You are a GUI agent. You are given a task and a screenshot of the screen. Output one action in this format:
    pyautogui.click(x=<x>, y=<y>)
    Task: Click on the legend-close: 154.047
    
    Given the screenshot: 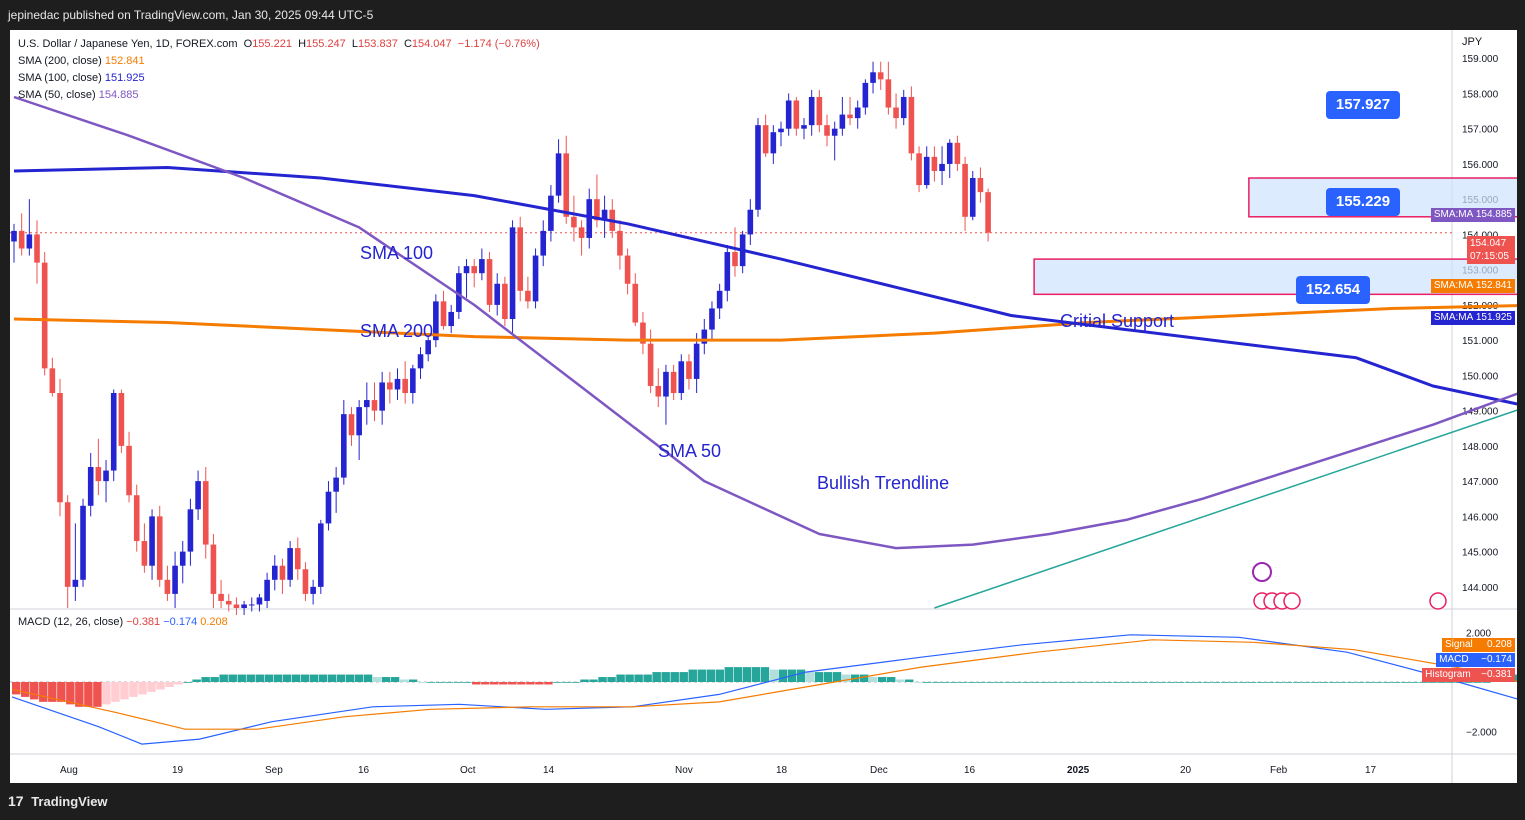 What is the action you would take?
    pyautogui.click(x=431, y=44)
    